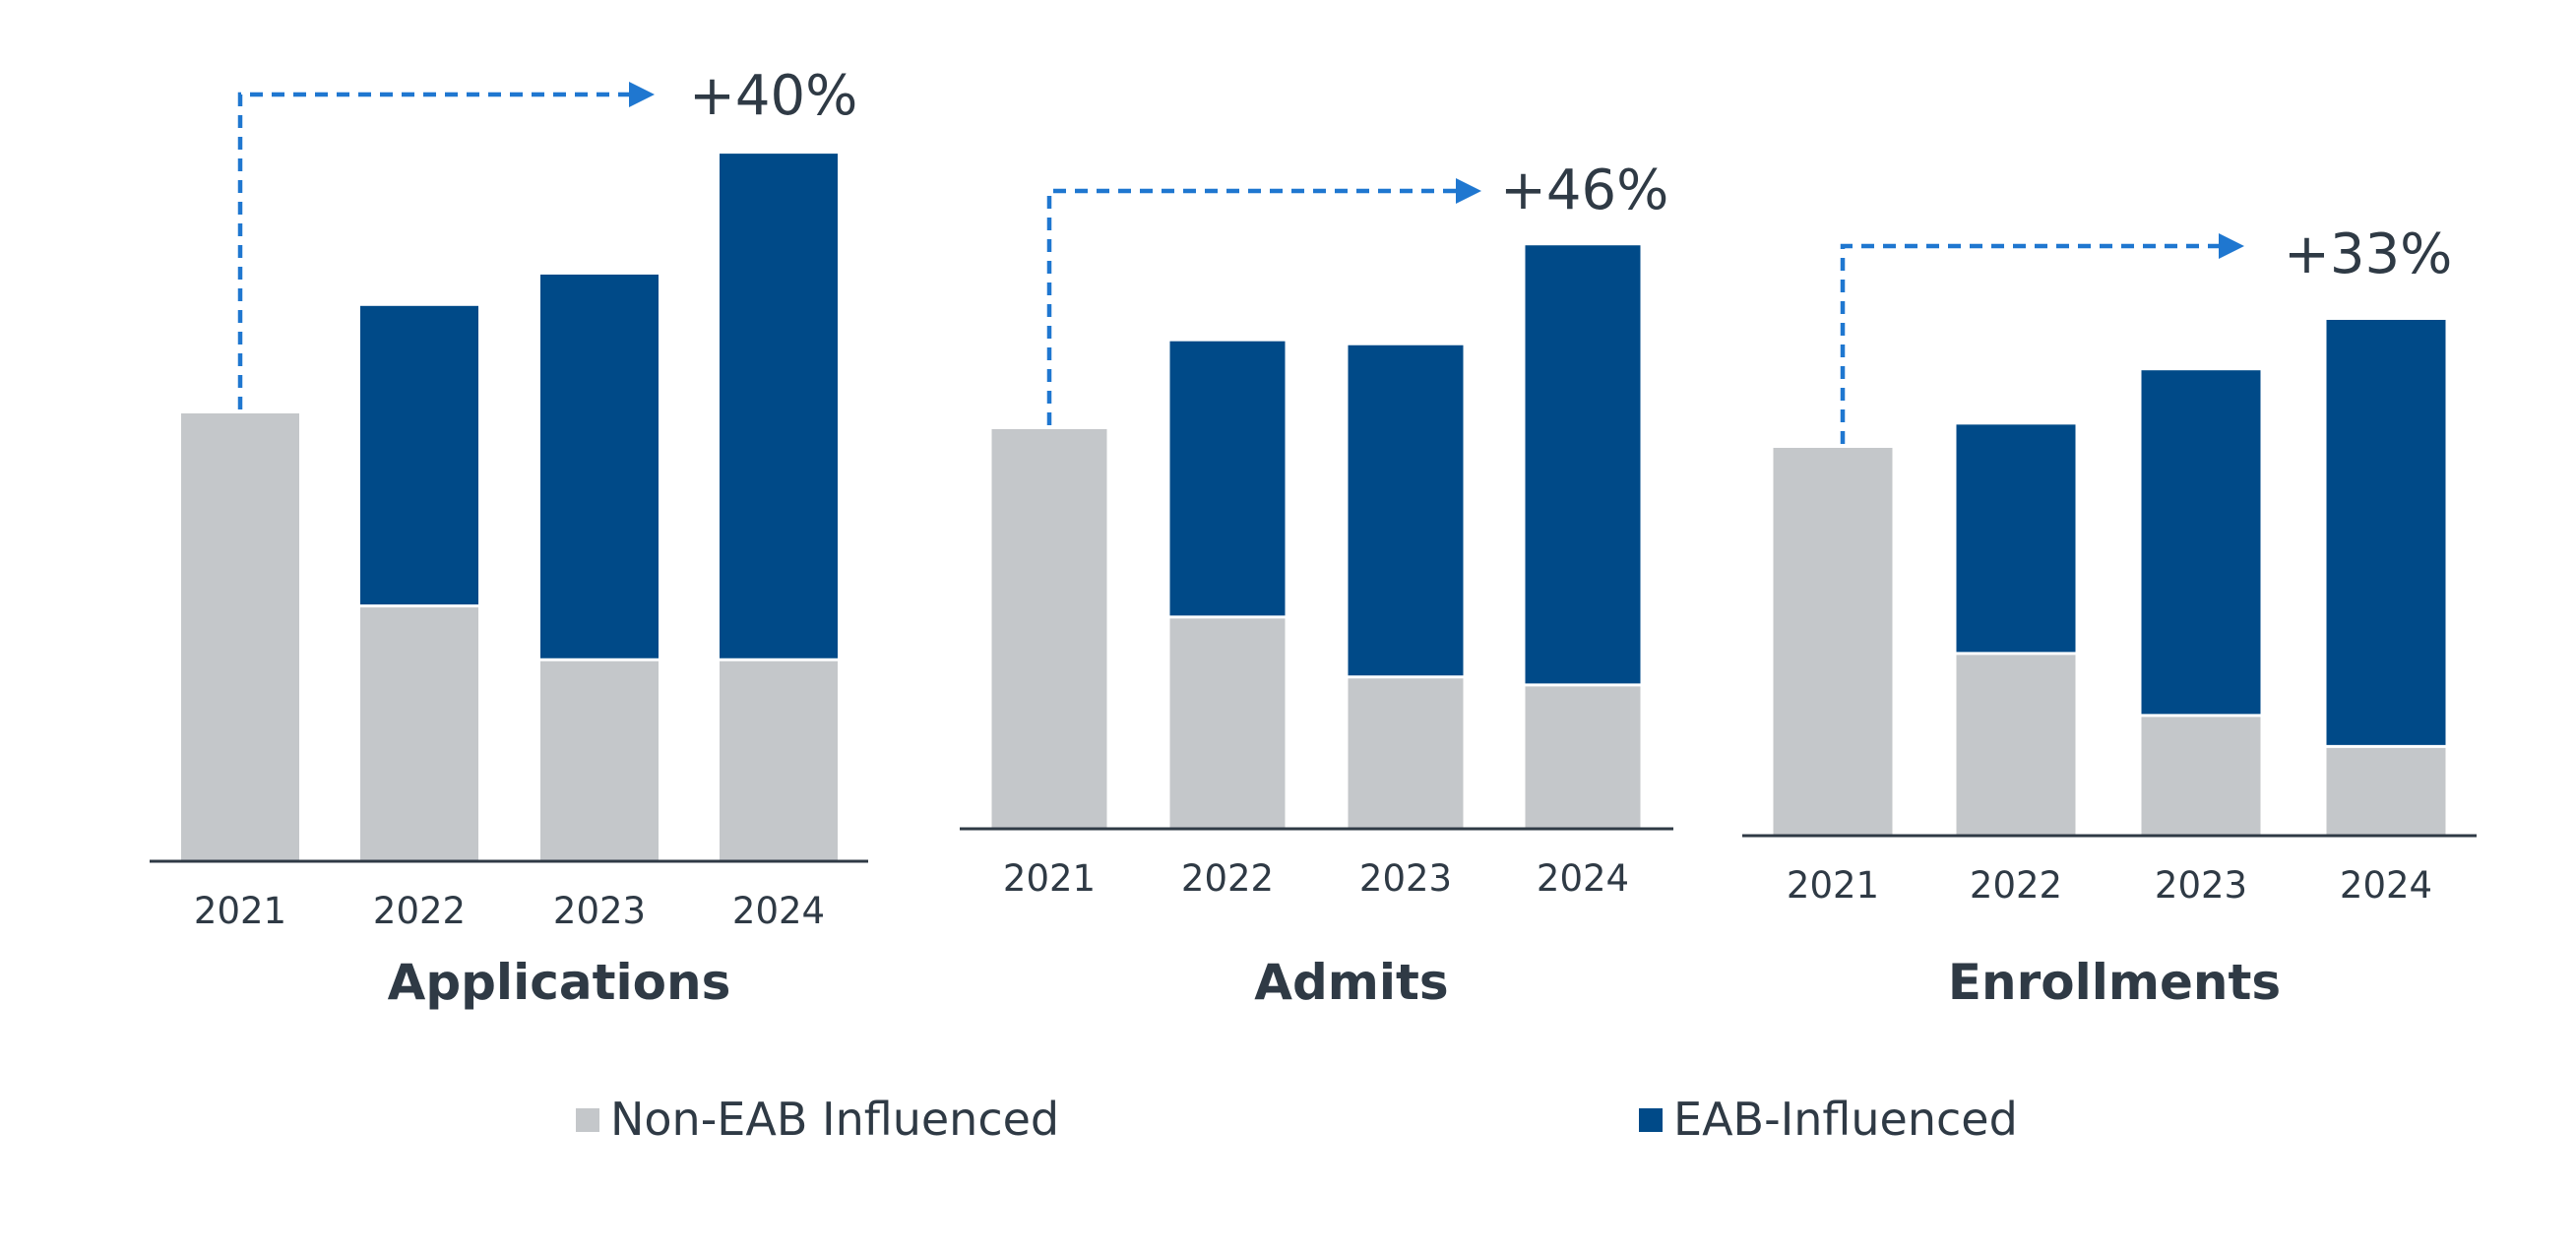  I want to click on chart-title: Enrollments, so click(2114, 982).